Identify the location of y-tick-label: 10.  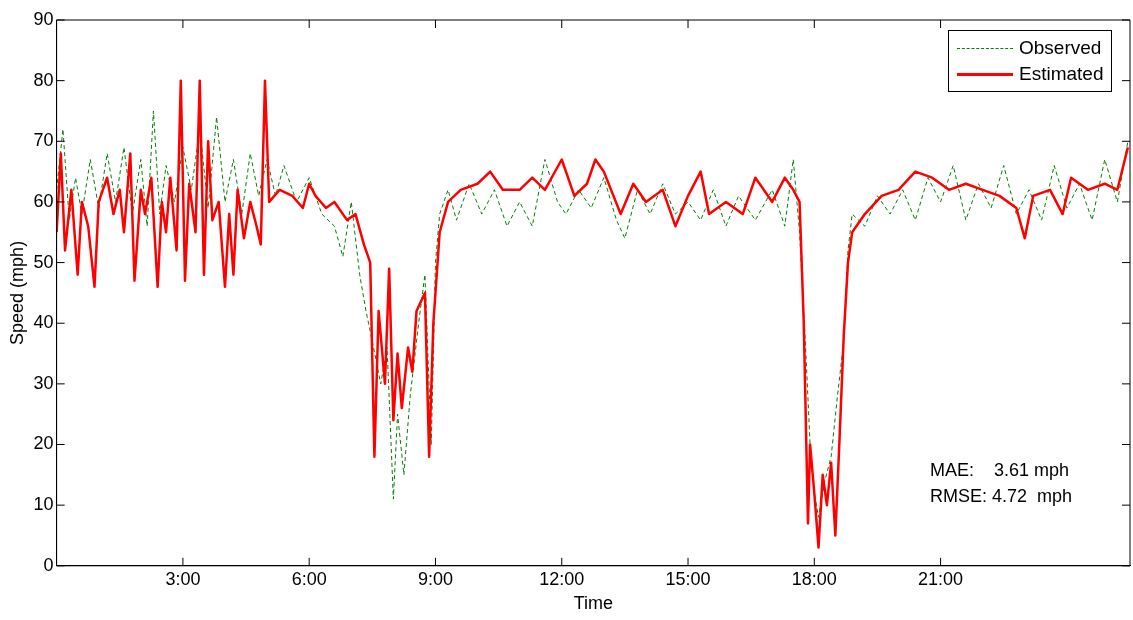
(43, 504).